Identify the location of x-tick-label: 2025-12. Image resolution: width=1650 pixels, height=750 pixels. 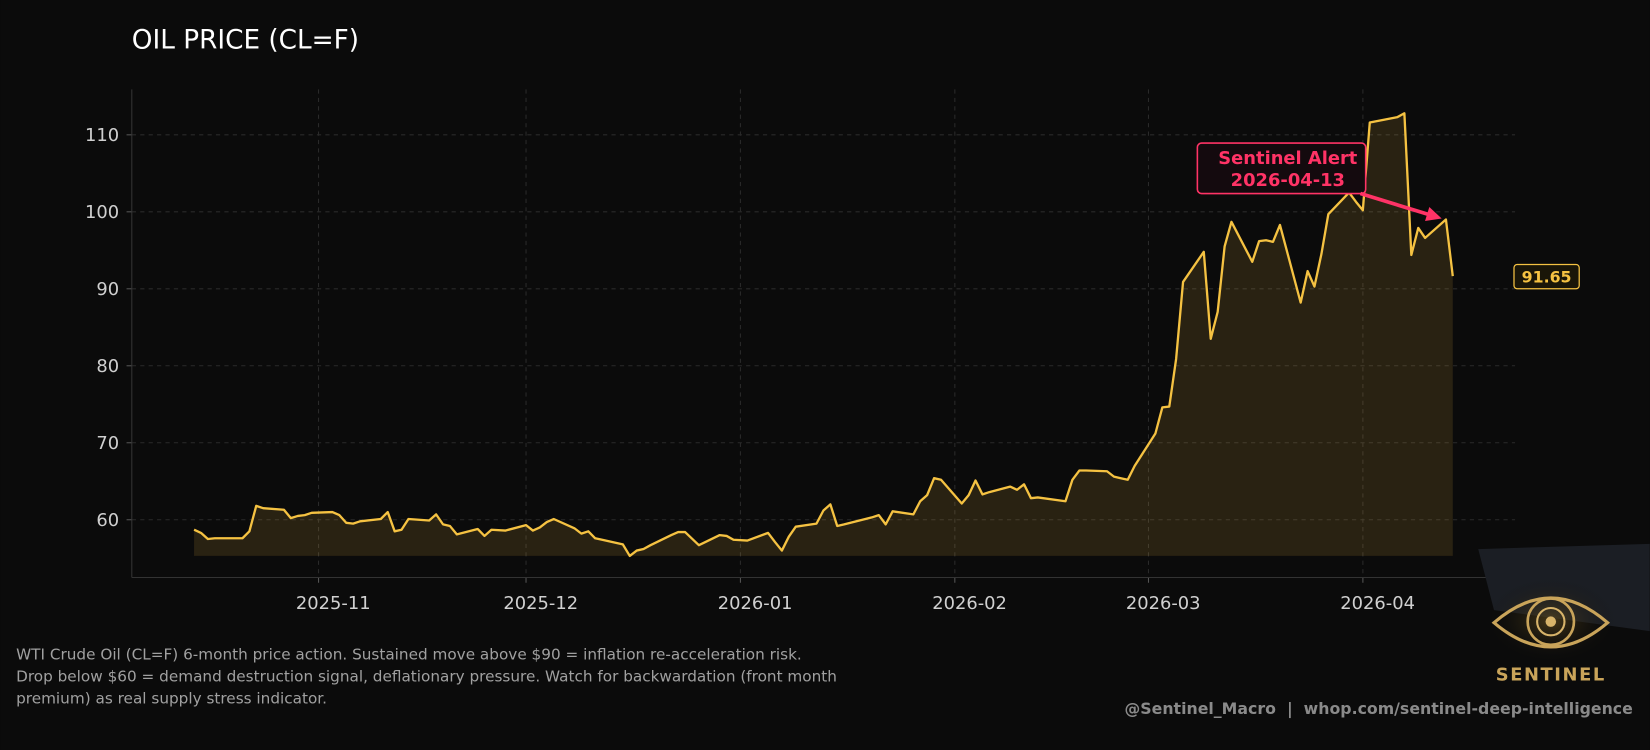
(540, 603).